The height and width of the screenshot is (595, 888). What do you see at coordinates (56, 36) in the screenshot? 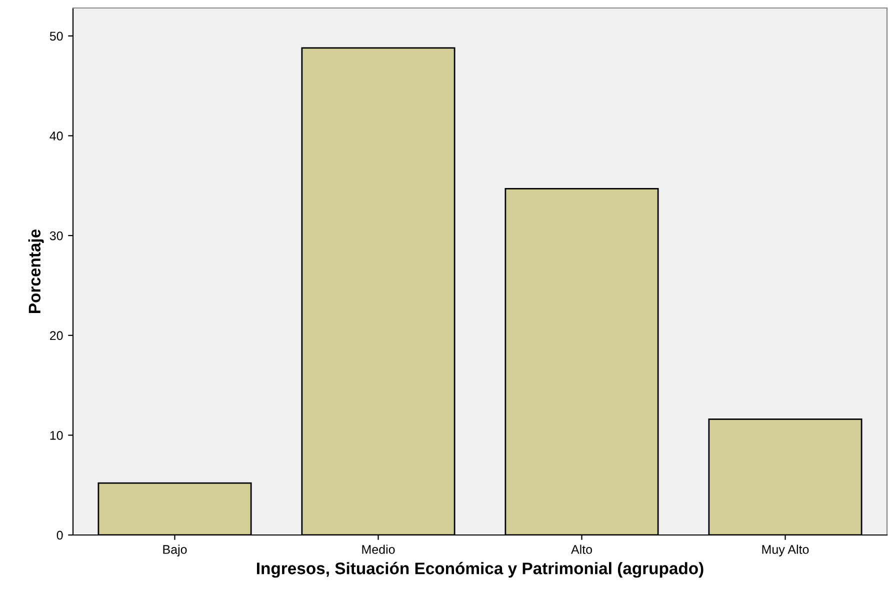
I see `y-tick-label: 50` at bounding box center [56, 36].